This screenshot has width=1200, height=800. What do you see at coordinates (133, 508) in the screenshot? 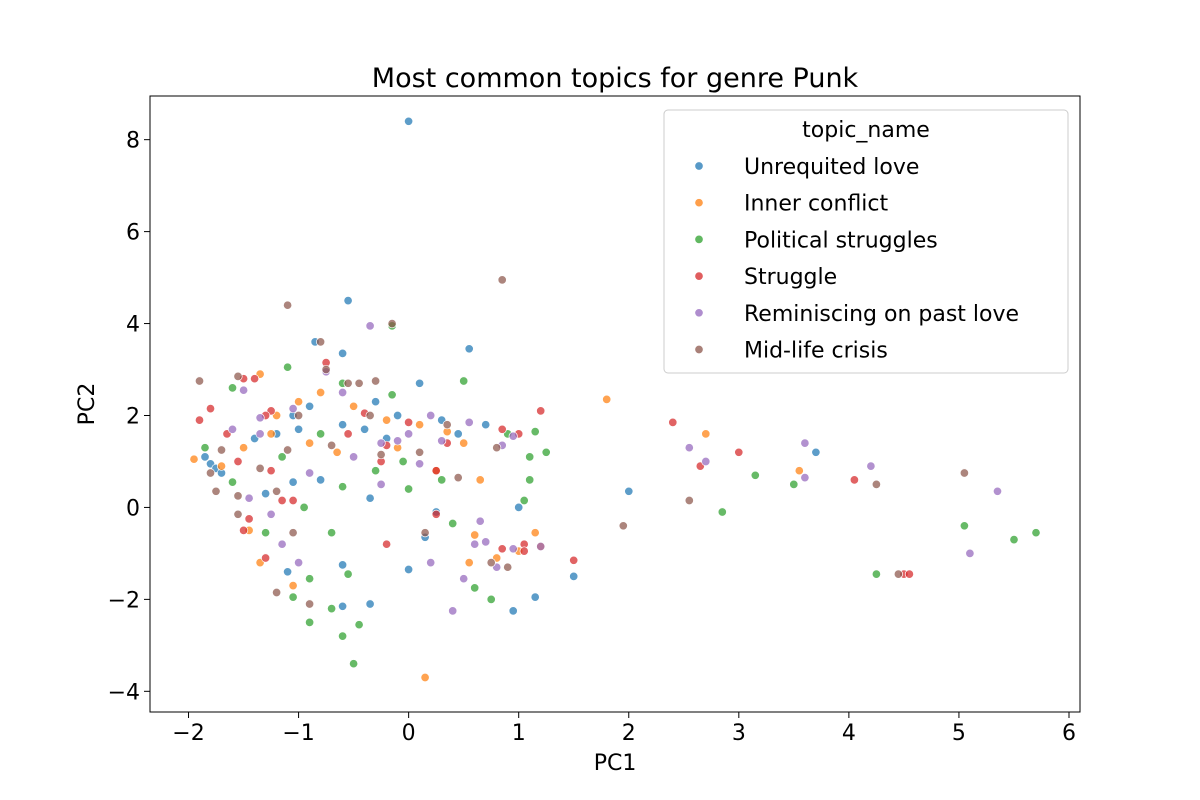
I see `y-tick-label: 0` at bounding box center [133, 508].